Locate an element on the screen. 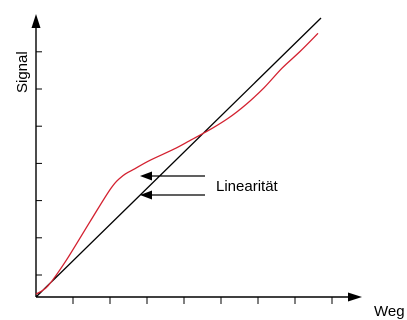 This screenshot has width=407, height=320. annotation-arrowhead-upper is located at coordinates (146, 176).